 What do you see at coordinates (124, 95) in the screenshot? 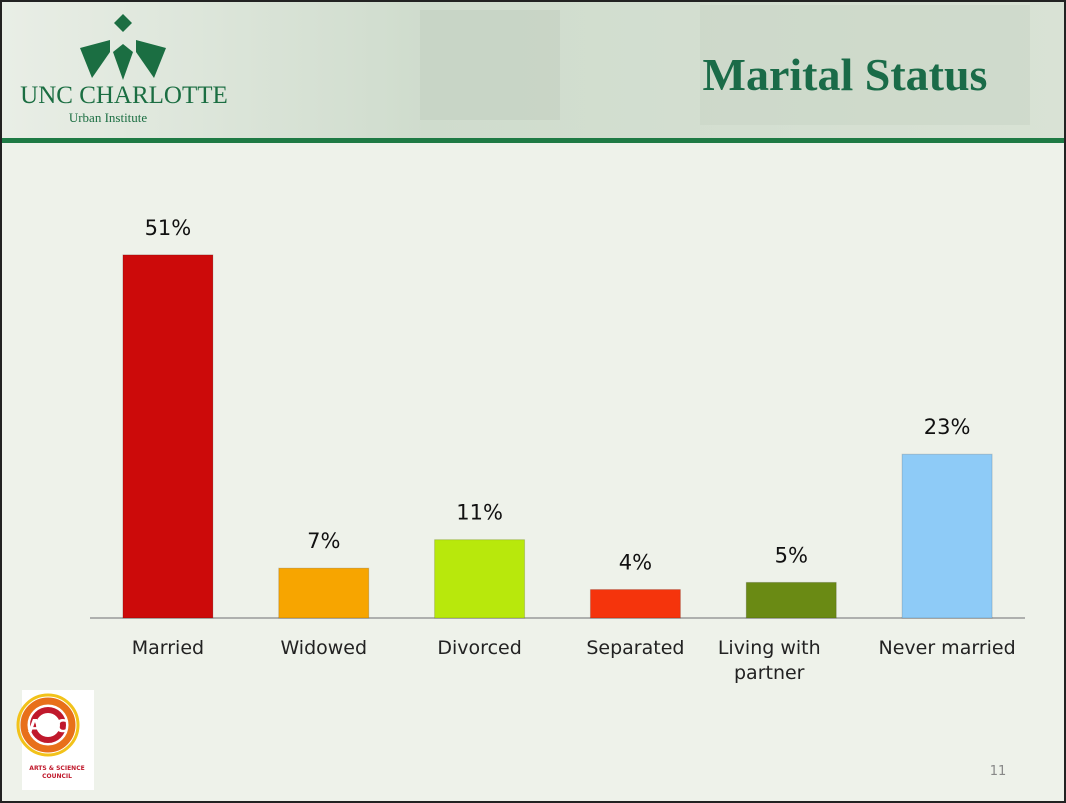
I see `logo-name: UNC CHARLOTTE` at bounding box center [124, 95].